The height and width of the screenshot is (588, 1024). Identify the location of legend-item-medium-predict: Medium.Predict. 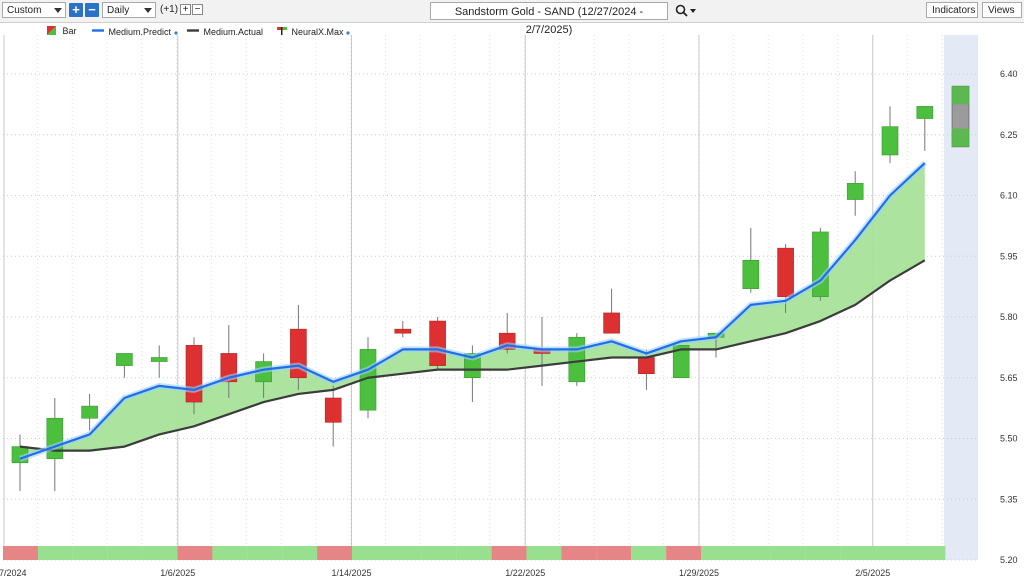
(135, 32).